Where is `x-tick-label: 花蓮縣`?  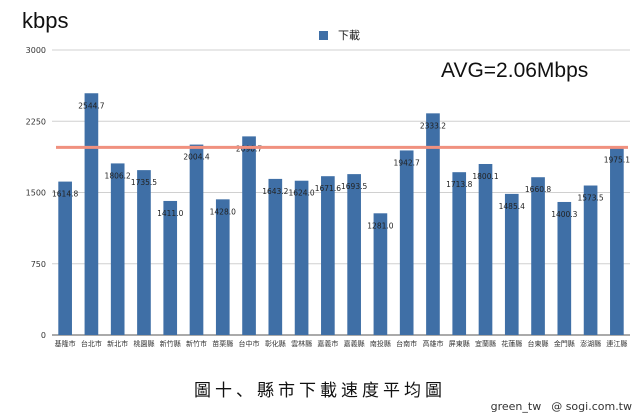 x-tick-label: 花蓮縣 is located at coordinates (511, 343).